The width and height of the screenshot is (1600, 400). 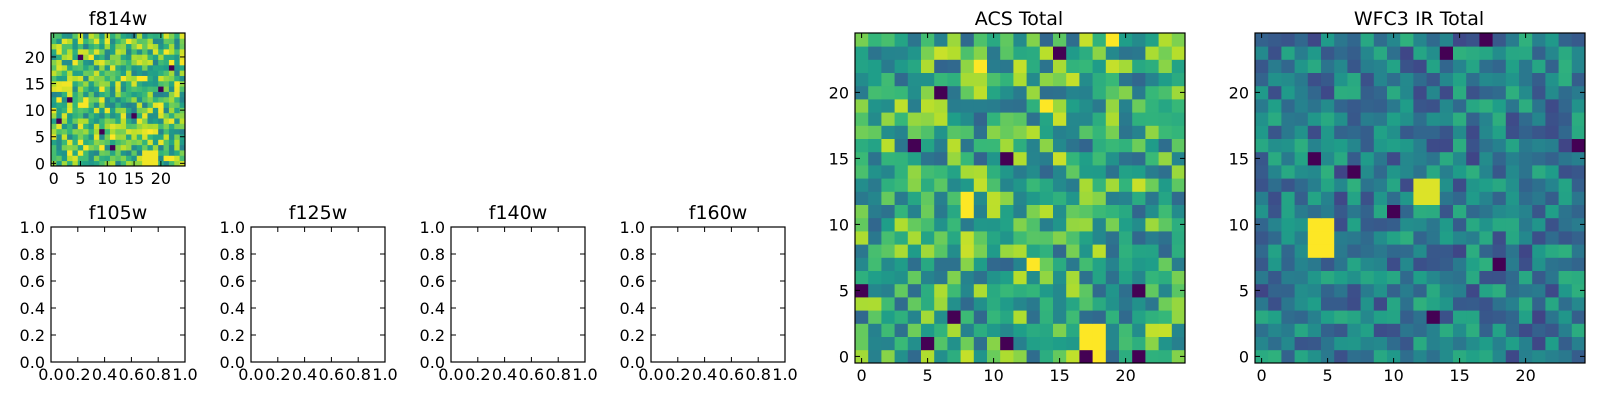 What do you see at coordinates (432, 254) in the screenshot?
I see `y-tick-label: 0.8` at bounding box center [432, 254].